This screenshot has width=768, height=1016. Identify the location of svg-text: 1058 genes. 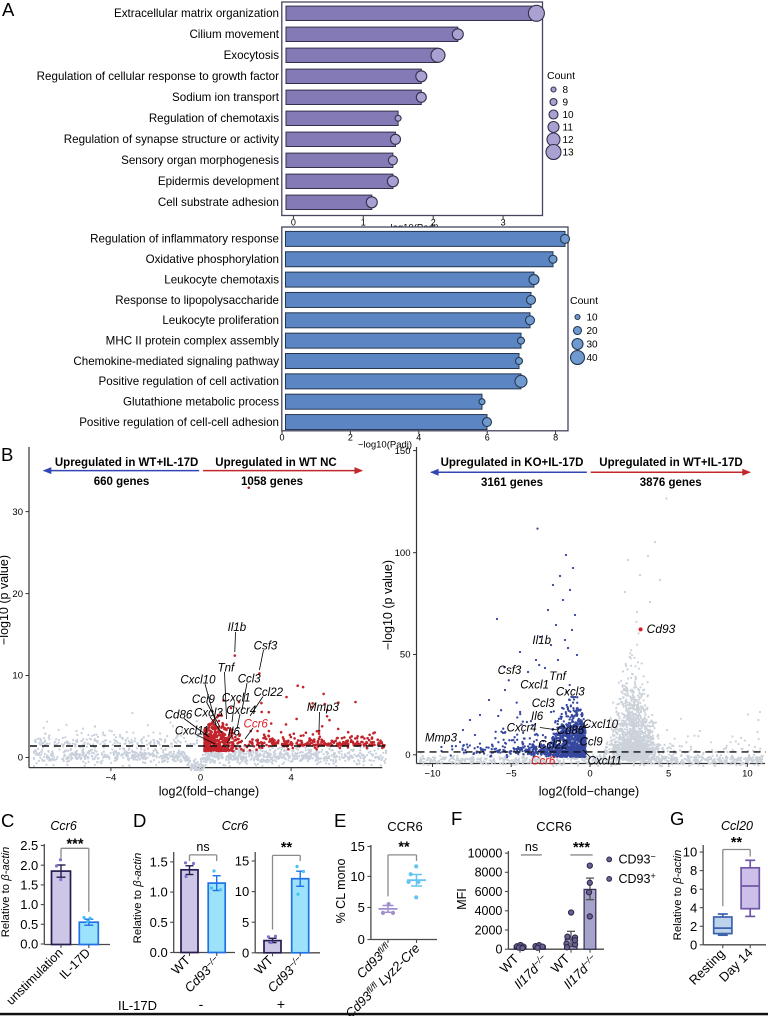
(272, 482).